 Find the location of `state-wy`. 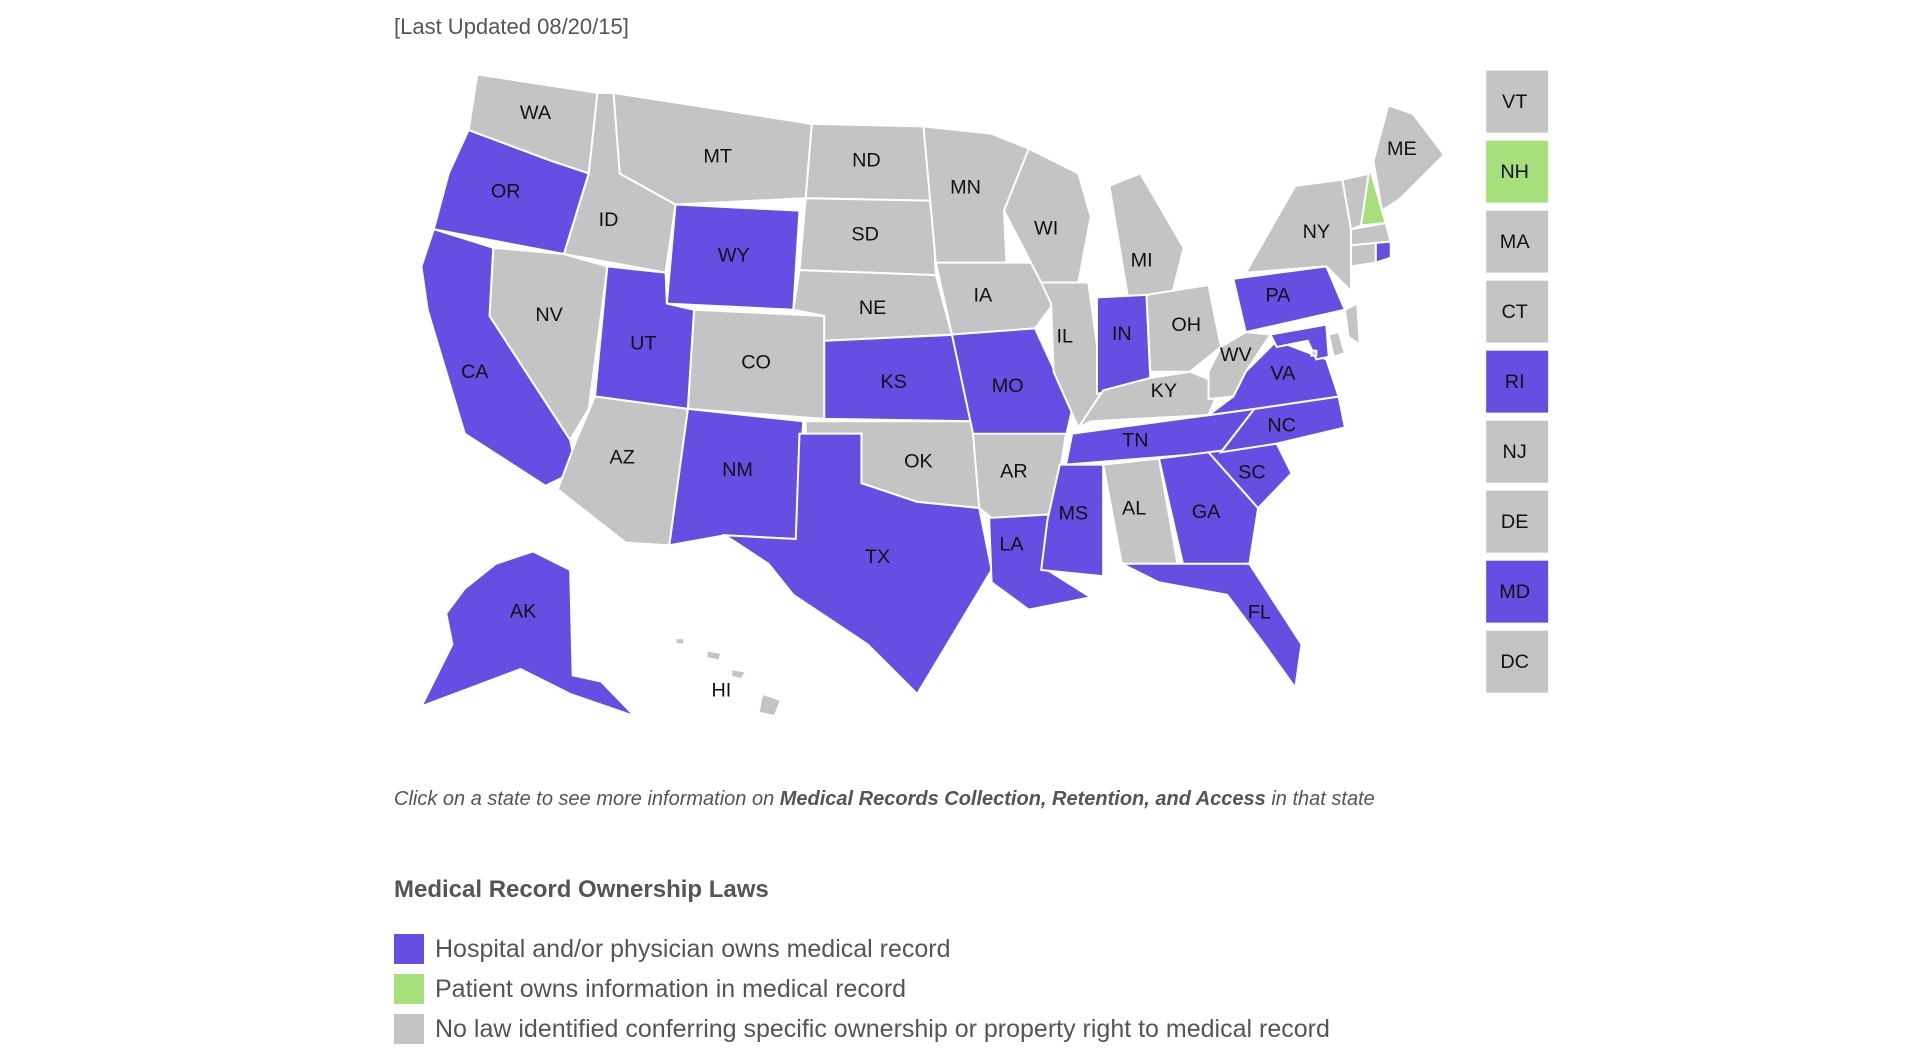

state-wy is located at coordinates (733, 257).